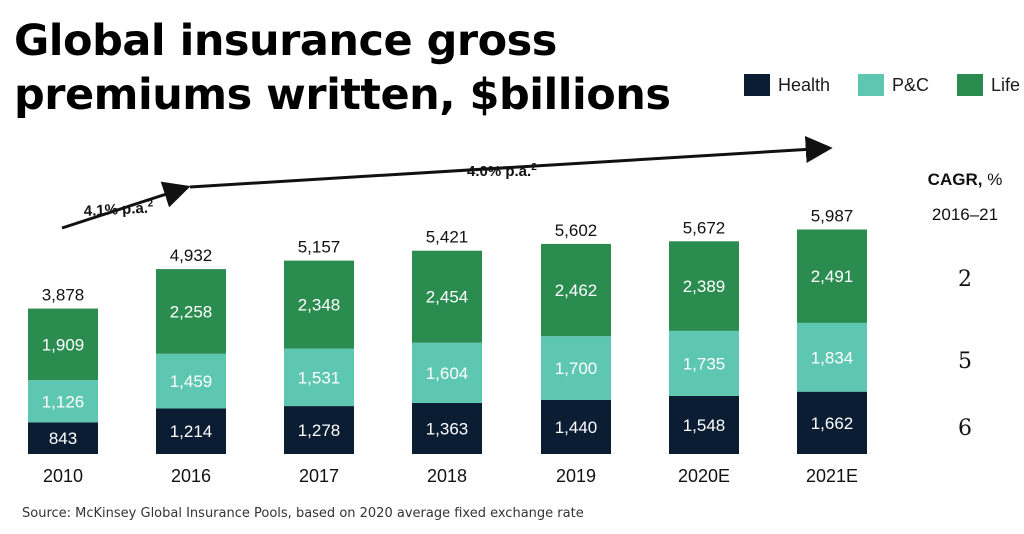 The height and width of the screenshot is (534, 1024). I want to click on bar-health-2021E, so click(832, 422).